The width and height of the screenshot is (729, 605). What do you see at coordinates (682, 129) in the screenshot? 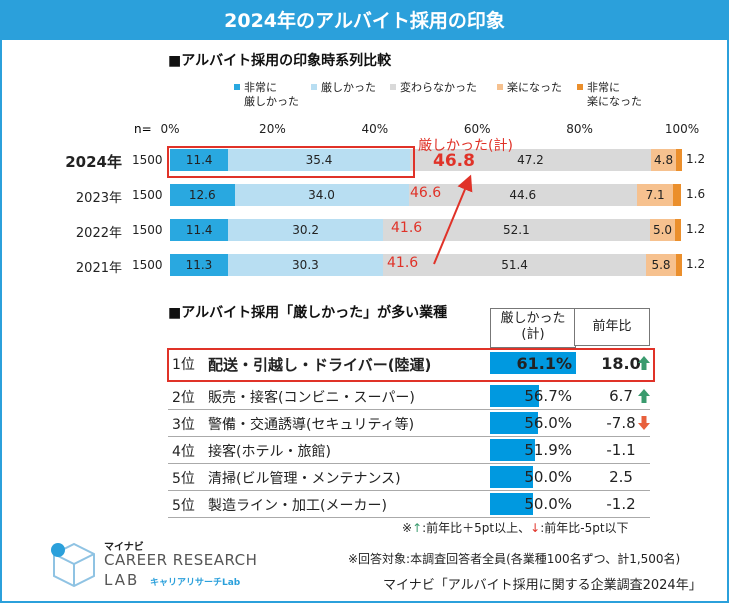
I see `x-tick-label: 100%` at bounding box center [682, 129].